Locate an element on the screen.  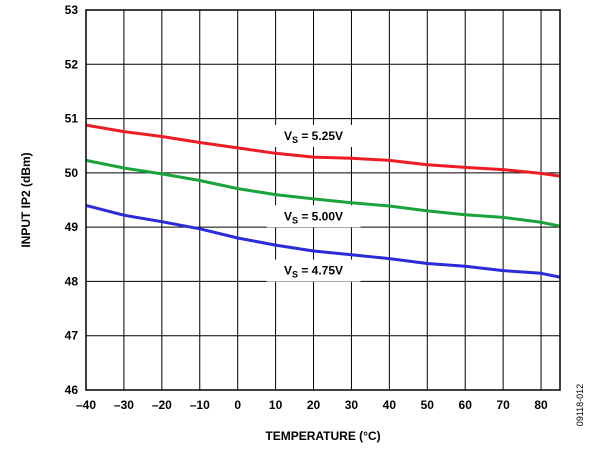
y-tick-label: 51 is located at coordinates (72, 119).